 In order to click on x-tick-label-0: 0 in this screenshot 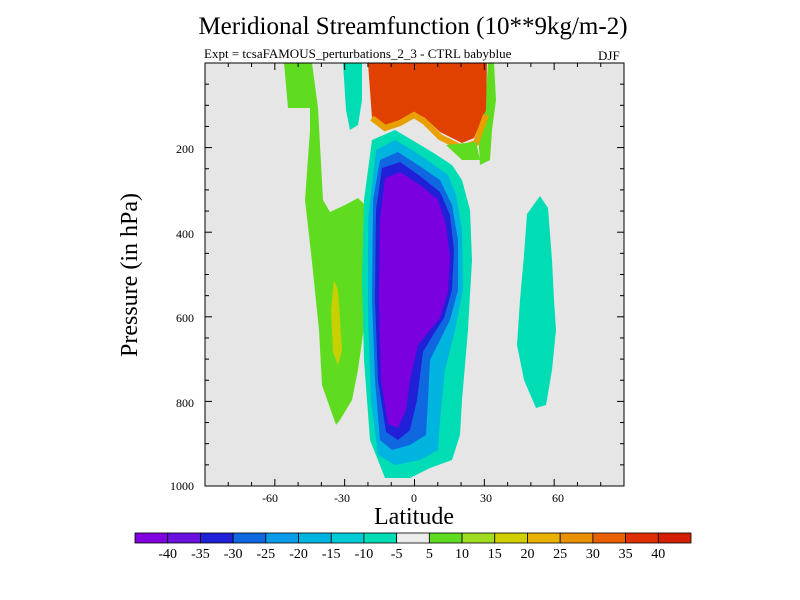, I will do `click(414, 498)`.